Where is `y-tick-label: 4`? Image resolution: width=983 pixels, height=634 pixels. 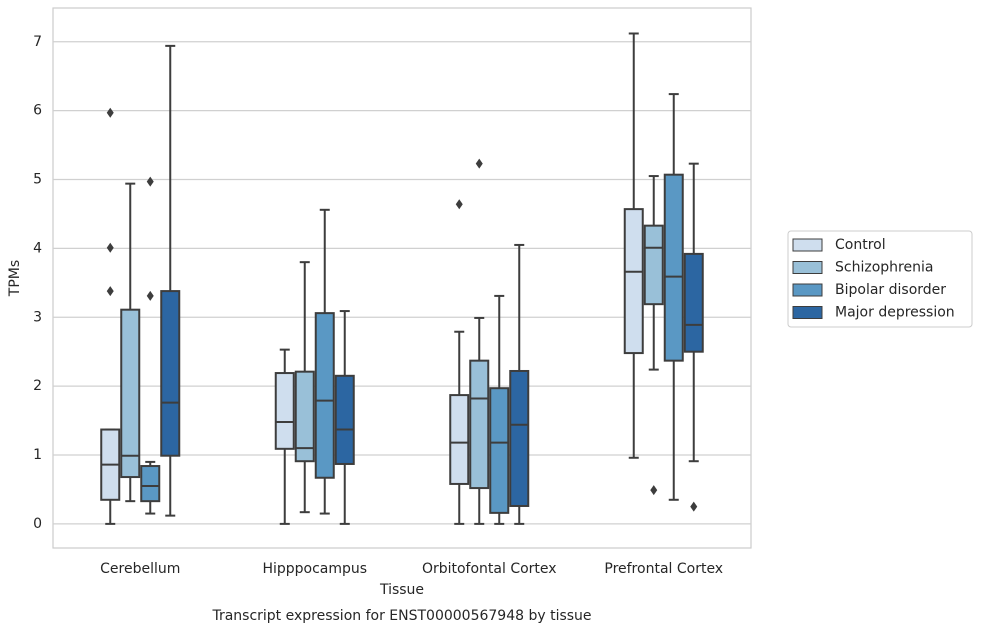 y-tick-label: 4 is located at coordinates (37, 248).